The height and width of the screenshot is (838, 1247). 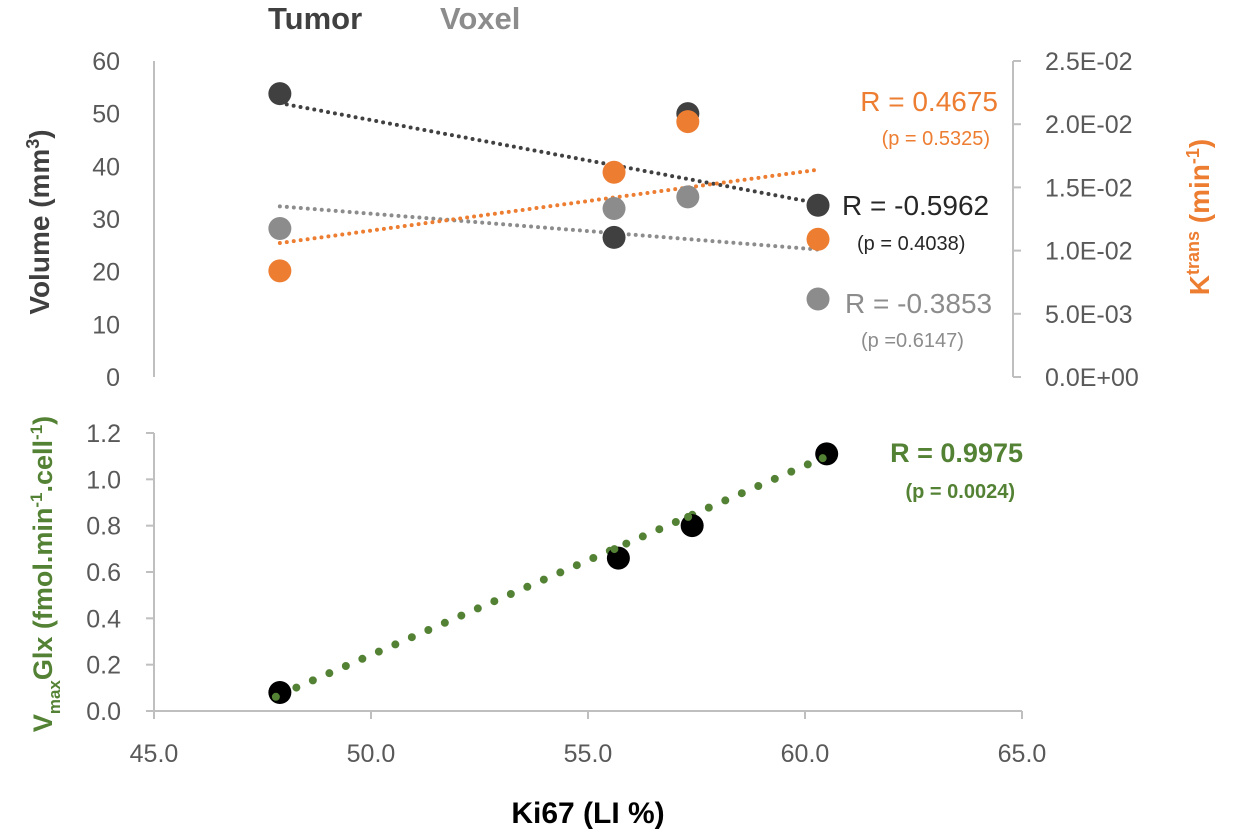 What do you see at coordinates (1199, 217) in the screenshot?
I see `ktrans-axis-title: Ktrans (min-1)` at bounding box center [1199, 217].